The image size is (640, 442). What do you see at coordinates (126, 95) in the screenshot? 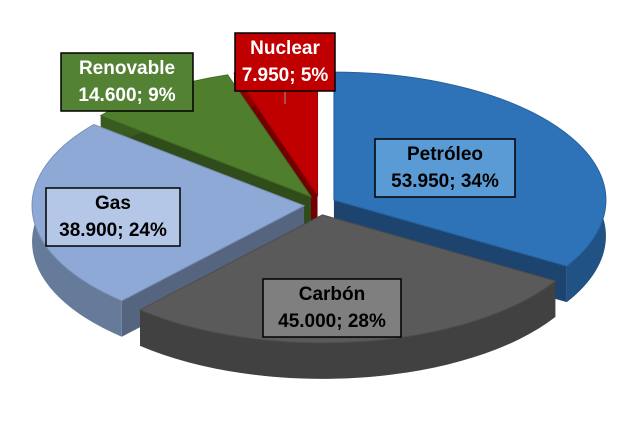
I see `slice-value-label: 14.600; 9%` at bounding box center [126, 95].